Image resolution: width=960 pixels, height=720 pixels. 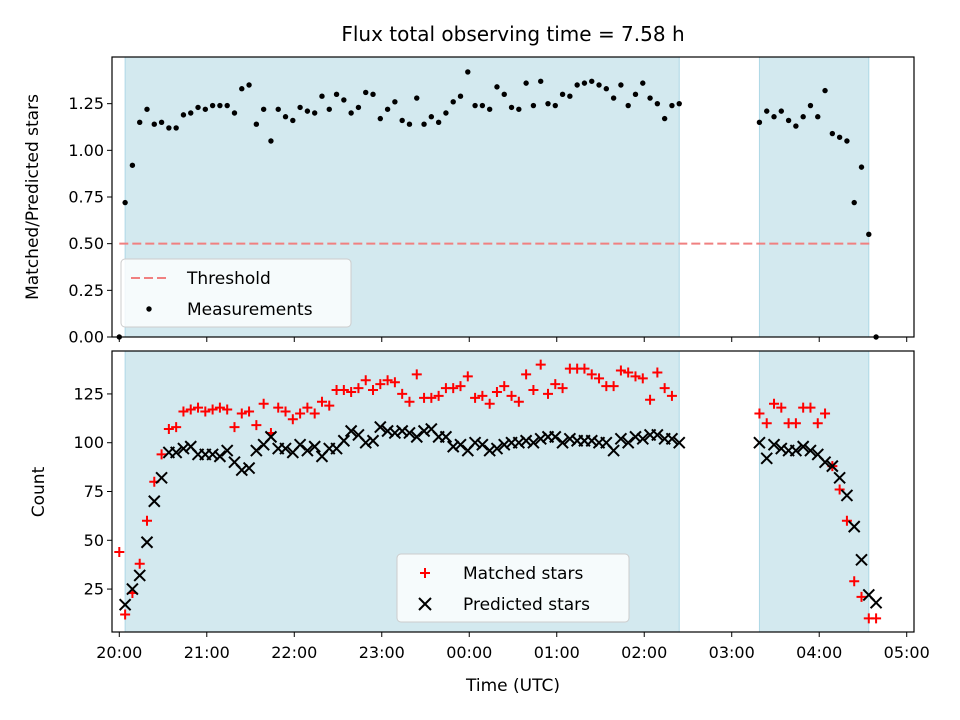 I want to click on bottom-legend-label-1: Predicted stars, so click(x=526, y=605).